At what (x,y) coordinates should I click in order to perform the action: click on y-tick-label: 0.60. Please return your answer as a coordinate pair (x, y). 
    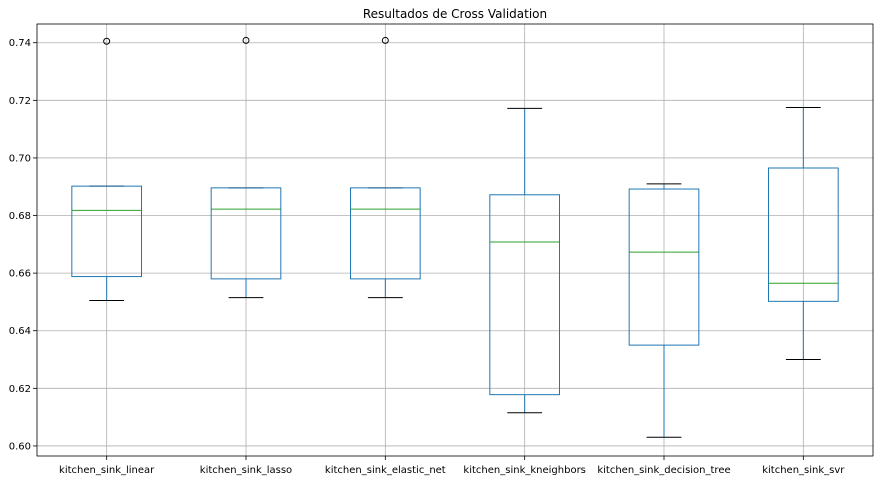
    Looking at the image, I should click on (20, 446).